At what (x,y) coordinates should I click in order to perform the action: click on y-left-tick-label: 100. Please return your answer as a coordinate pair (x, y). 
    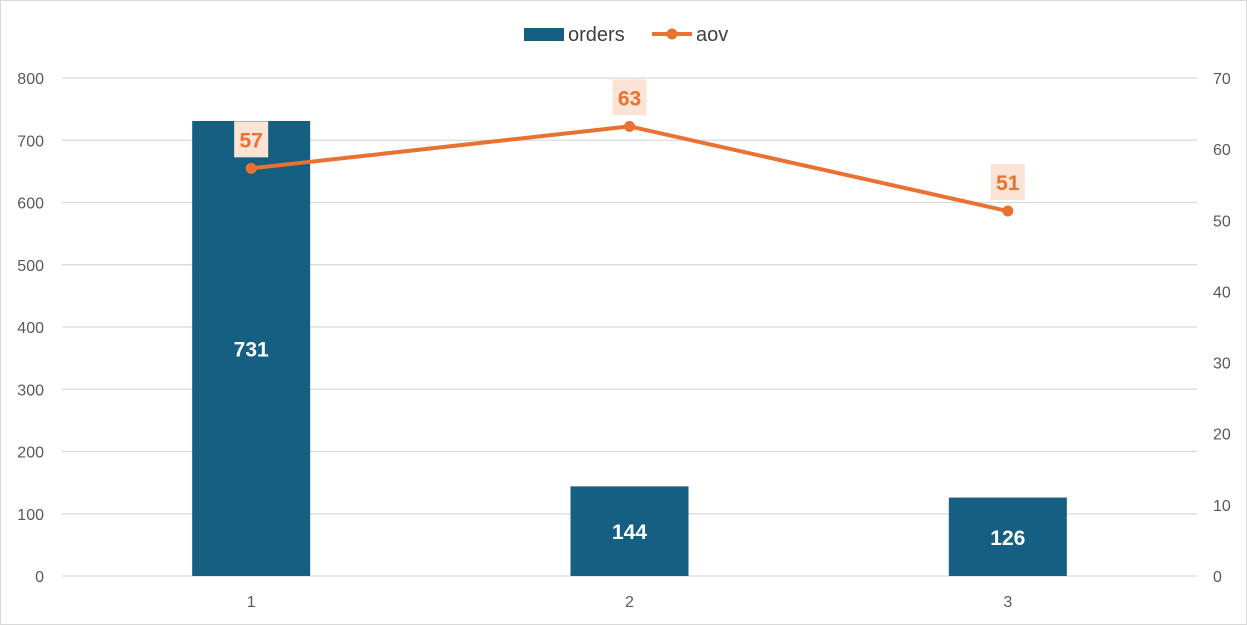
    Looking at the image, I should click on (30, 515).